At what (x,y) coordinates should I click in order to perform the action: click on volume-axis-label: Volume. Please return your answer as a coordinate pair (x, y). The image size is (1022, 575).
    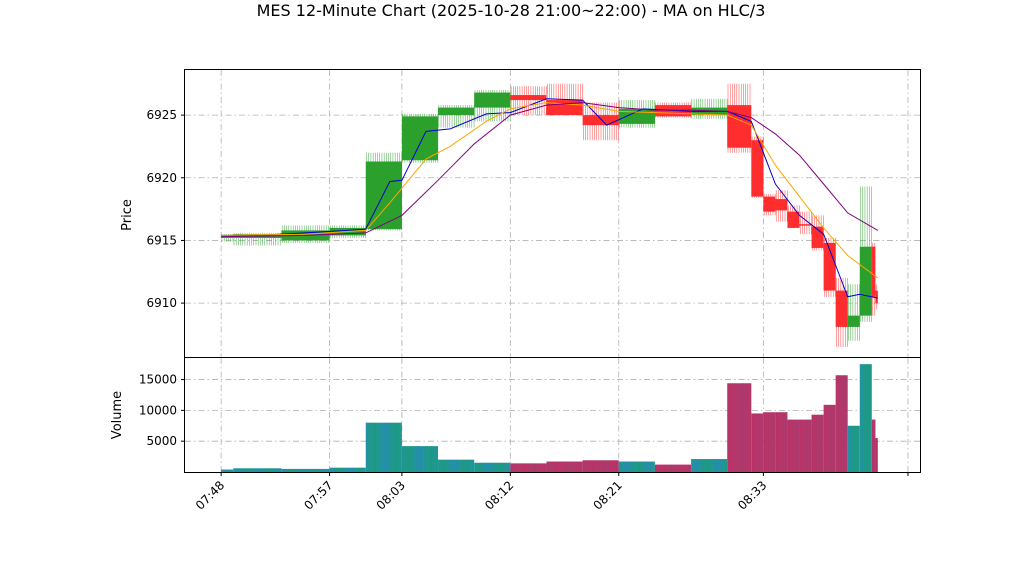
    Looking at the image, I should click on (117, 415).